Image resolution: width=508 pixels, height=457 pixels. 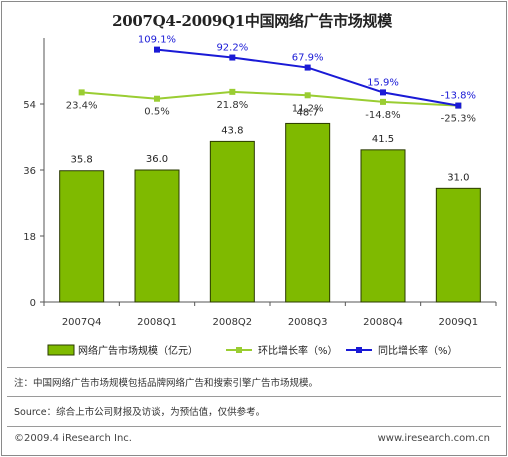 What do you see at coordinates (29, 237) in the screenshot?
I see `y-tick-label: 18` at bounding box center [29, 237].